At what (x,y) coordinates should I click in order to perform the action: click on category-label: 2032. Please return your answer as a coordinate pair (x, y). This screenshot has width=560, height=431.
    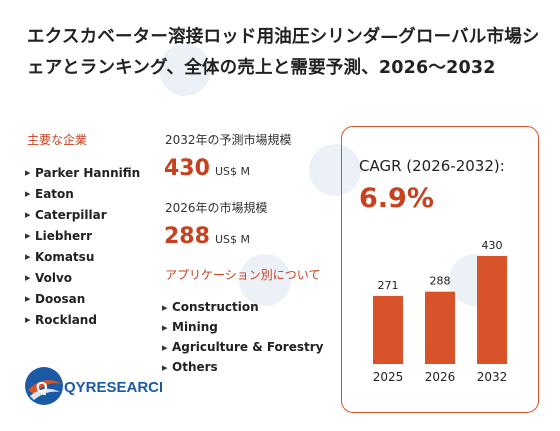
    Looking at the image, I should click on (492, 377).